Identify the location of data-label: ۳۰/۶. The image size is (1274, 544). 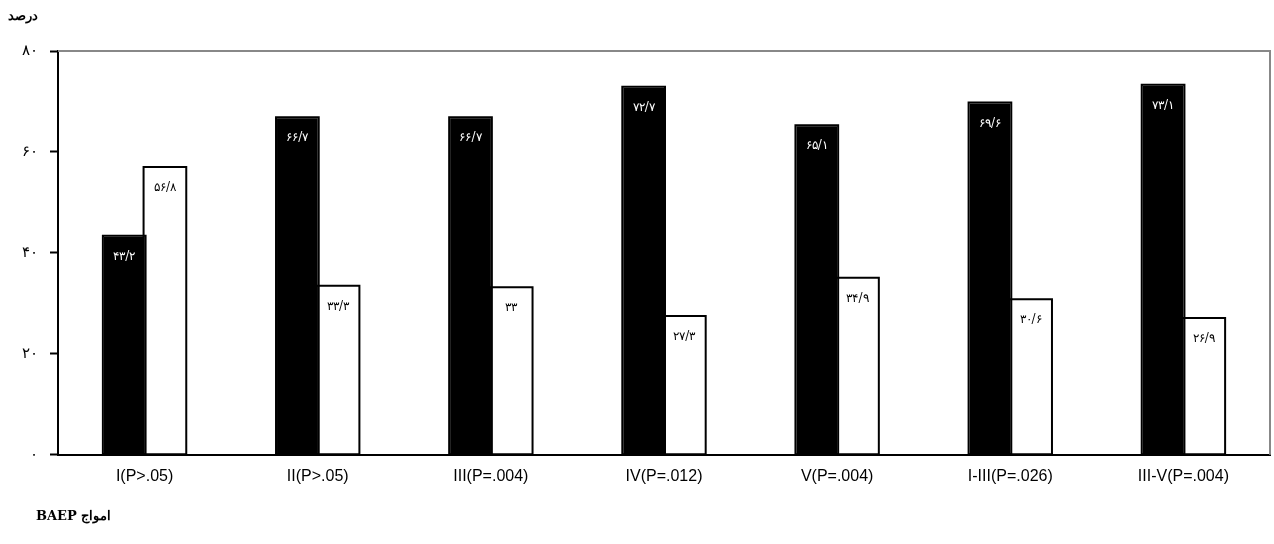
(1030, 319).